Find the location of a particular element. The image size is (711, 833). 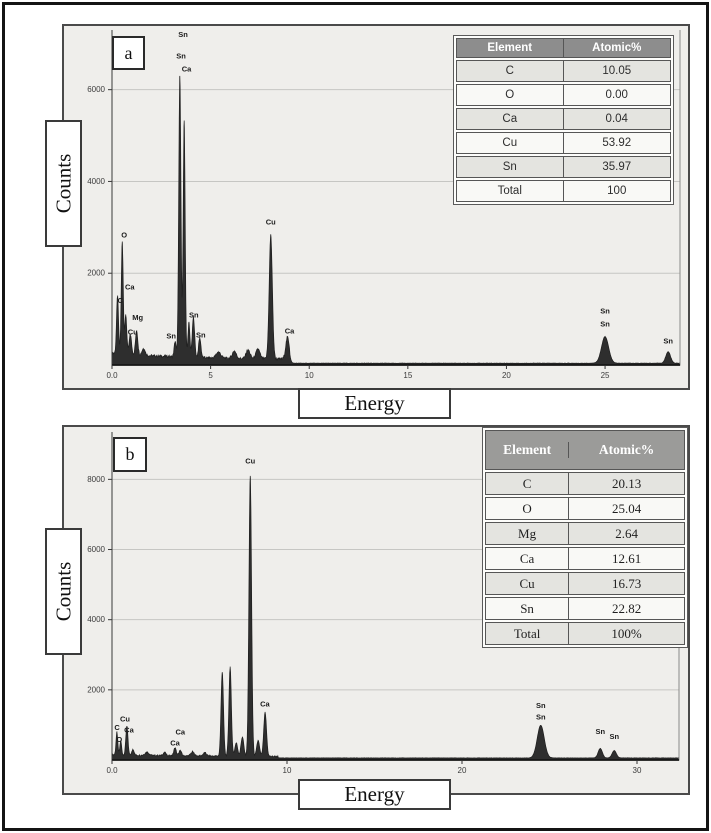

table-cell: 22.82 is located at coordinates (626, 608).